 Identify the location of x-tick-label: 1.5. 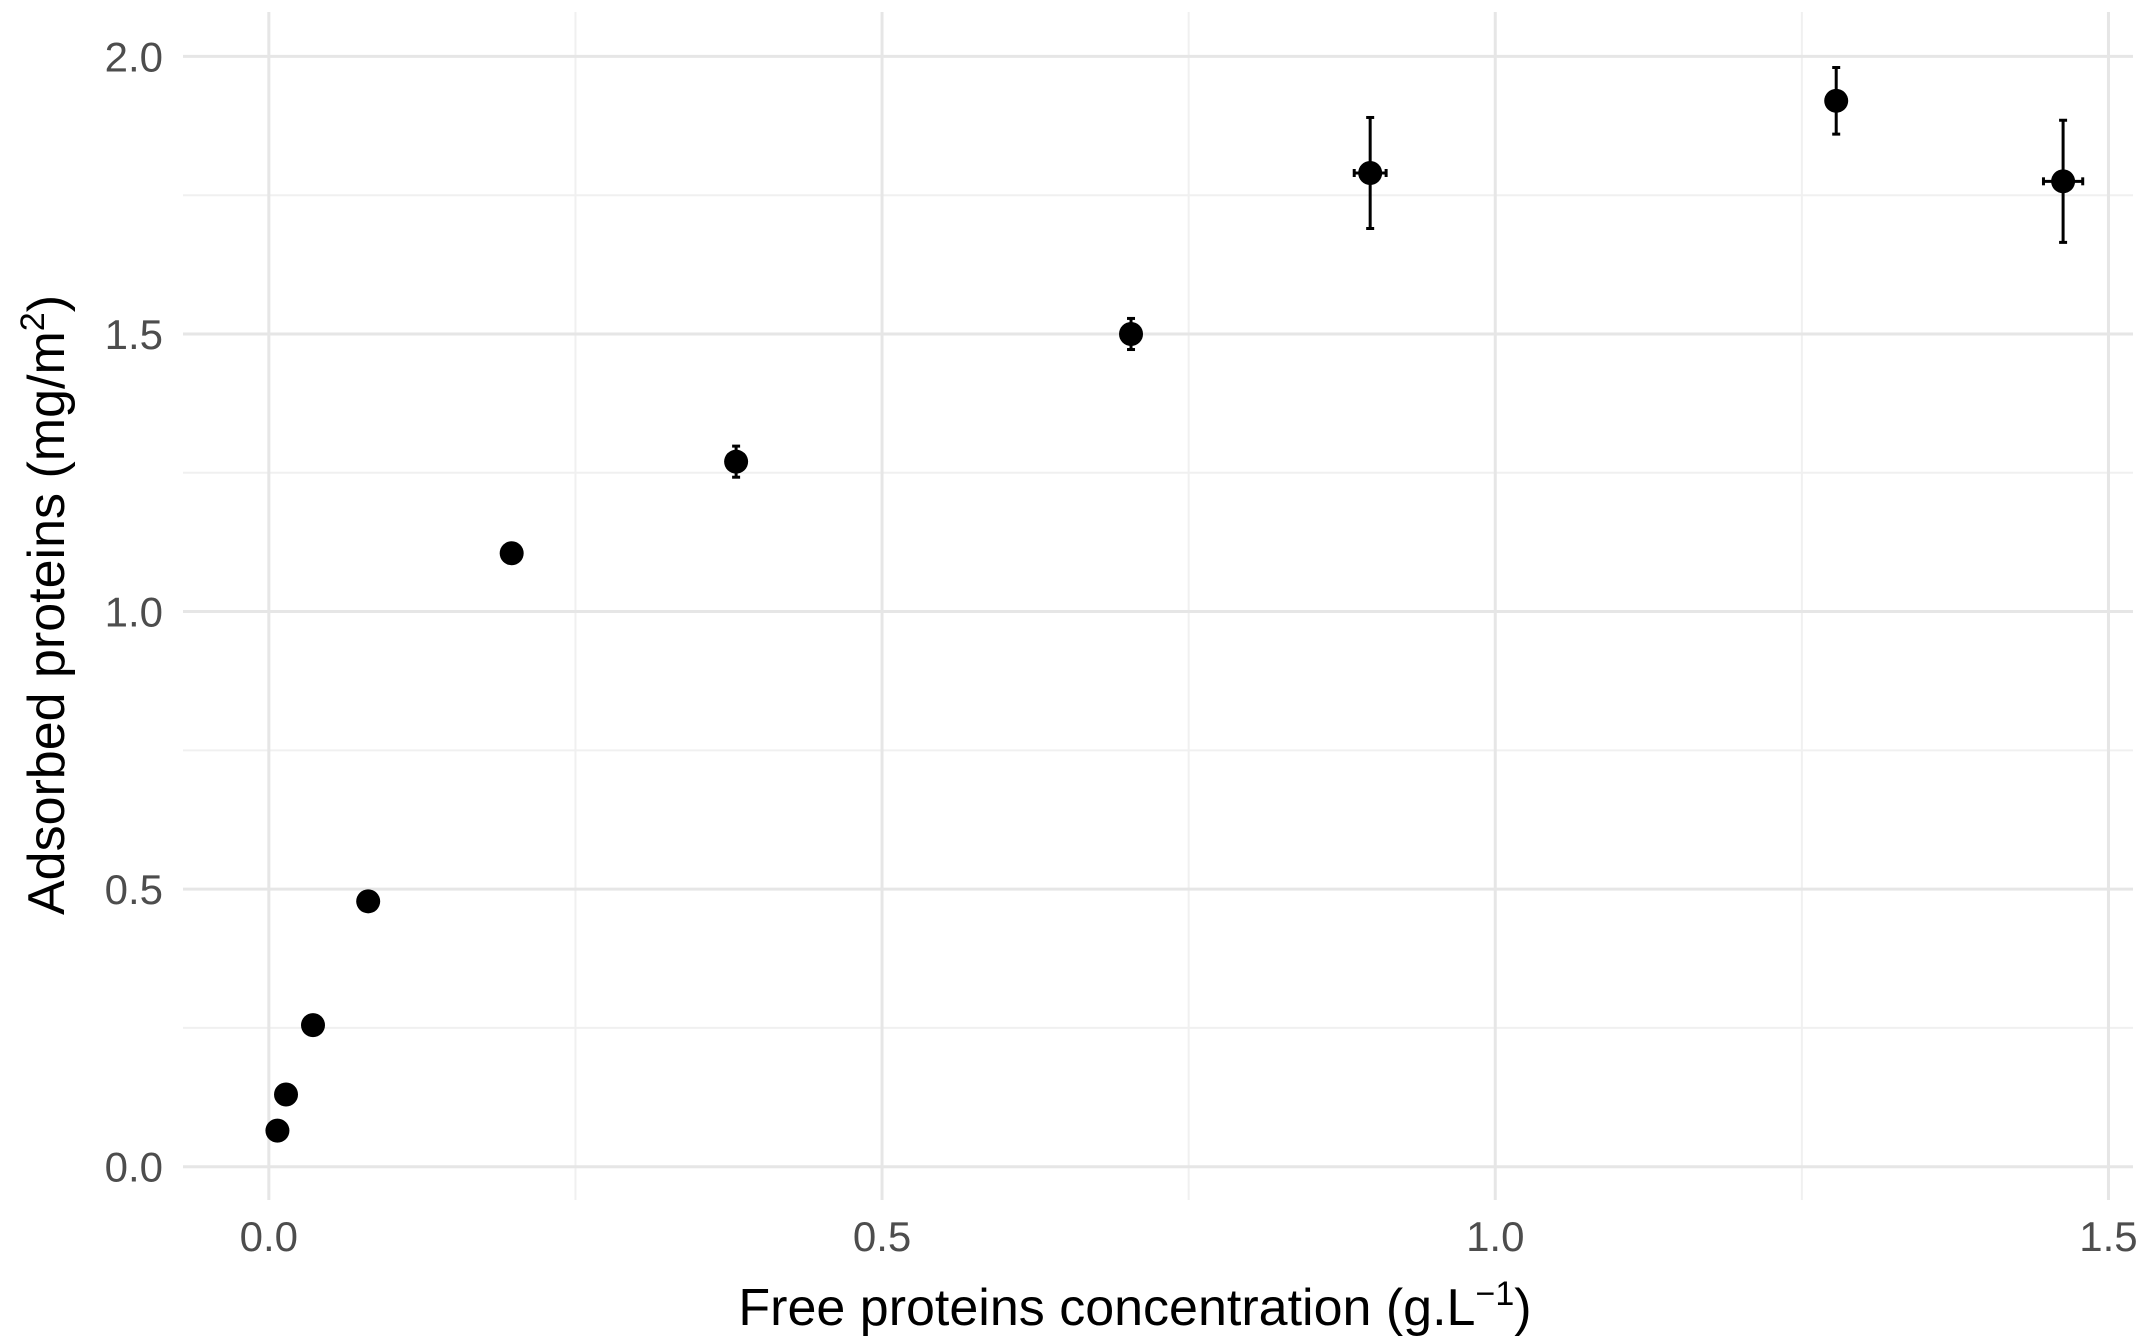
(2108, 1236).